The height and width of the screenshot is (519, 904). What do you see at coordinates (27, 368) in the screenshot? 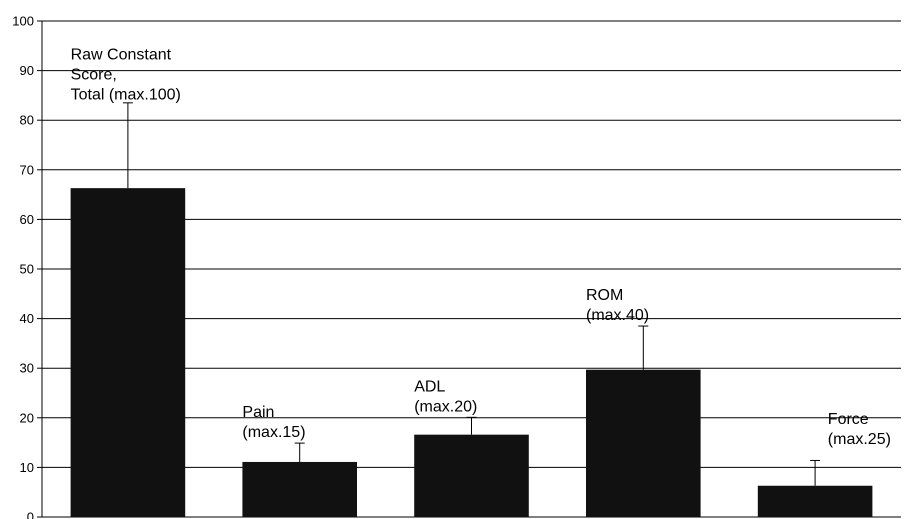
I see `y-tick-label-3: 30` at bounding box center [27, 368].